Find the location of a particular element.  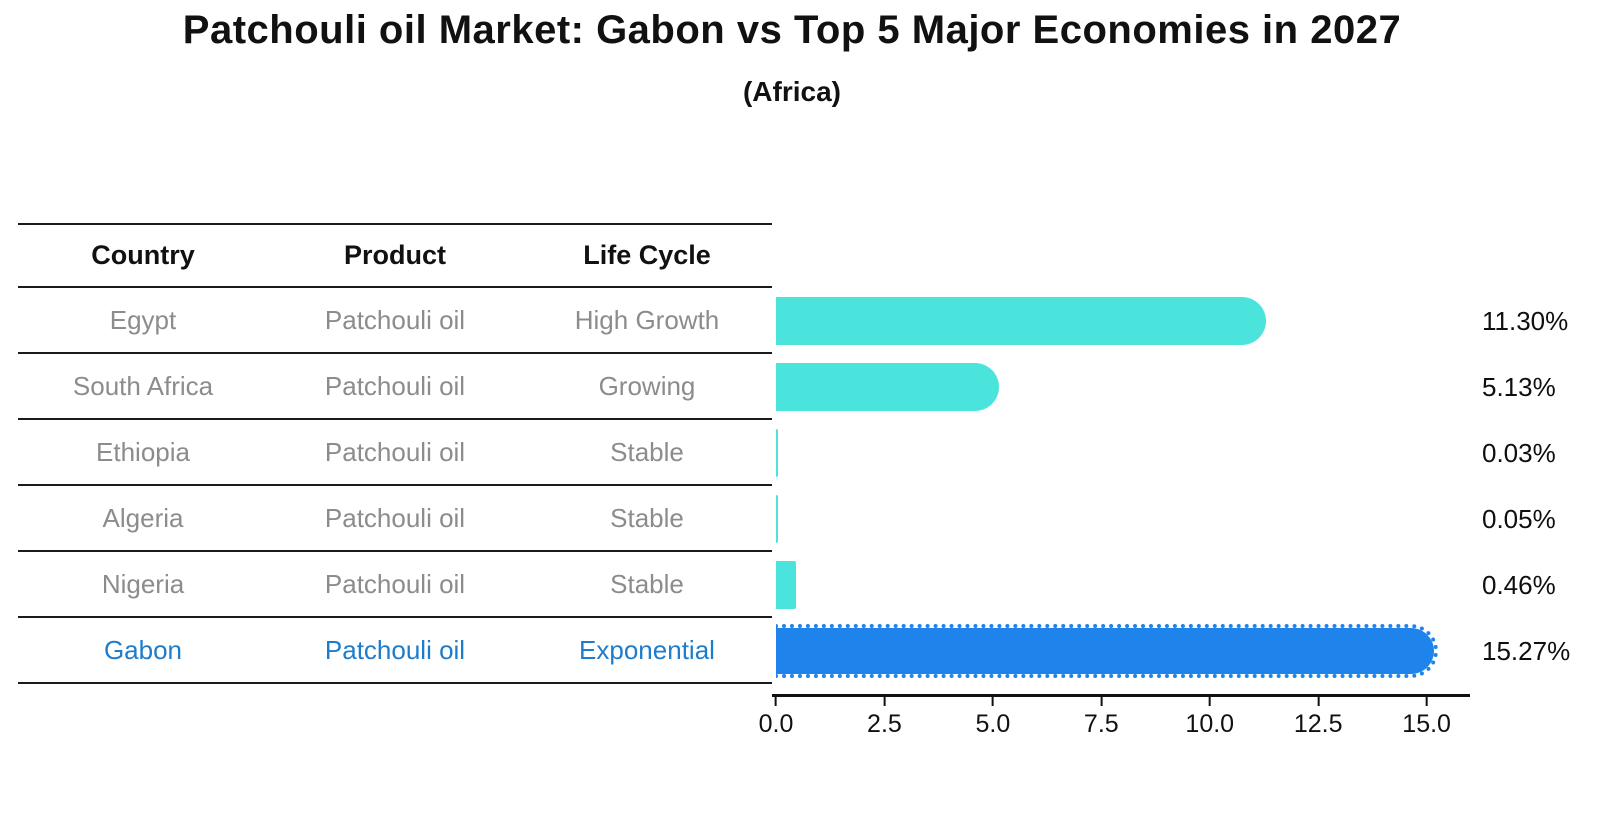

cell-life-cycle: Exponential is located at coordinates (647, 649).